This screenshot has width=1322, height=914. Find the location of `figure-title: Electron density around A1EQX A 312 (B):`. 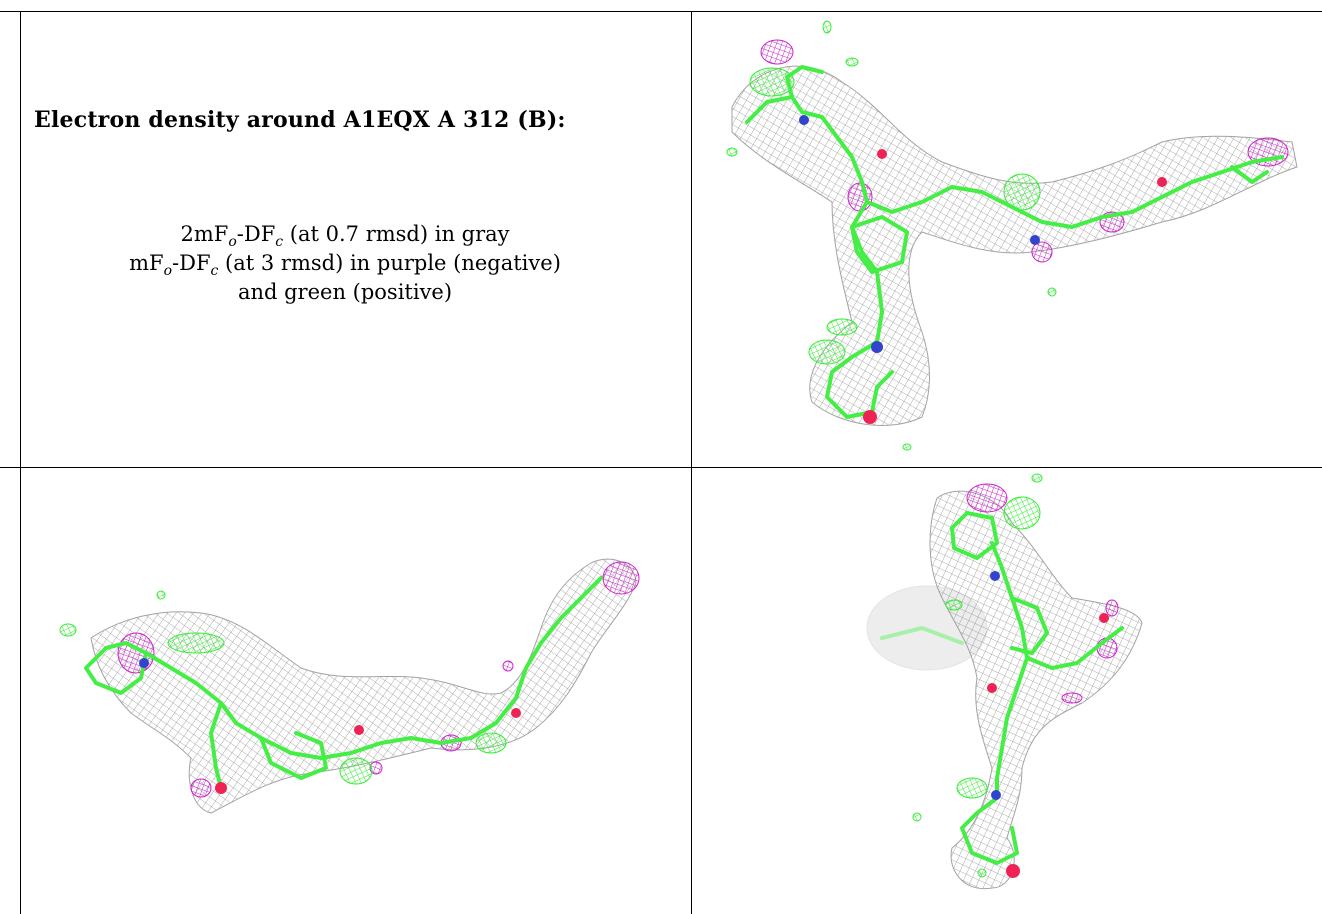

figure-title: Electron density around A1EQX A 312 (B): is located at coordinates (359, 120).